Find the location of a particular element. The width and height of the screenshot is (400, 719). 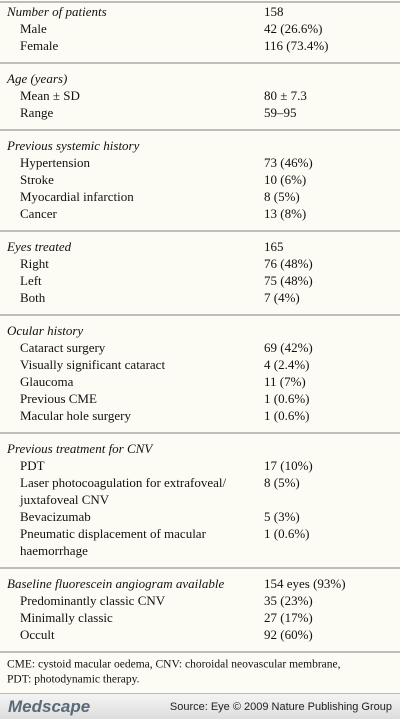

row-value: 13 (8%) is located at coordinates (285, 213).